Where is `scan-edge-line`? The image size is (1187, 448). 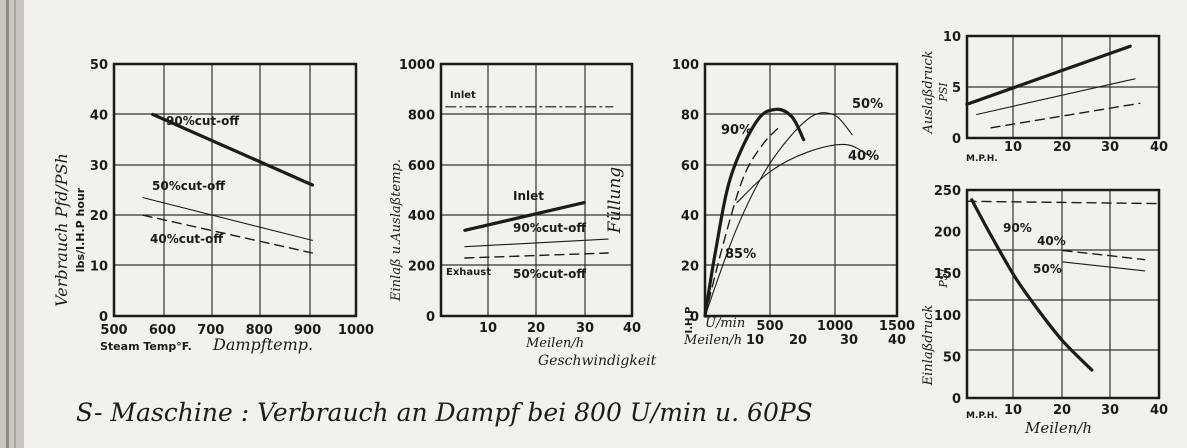 scan-edge-line is located at coordinates (7, 224).